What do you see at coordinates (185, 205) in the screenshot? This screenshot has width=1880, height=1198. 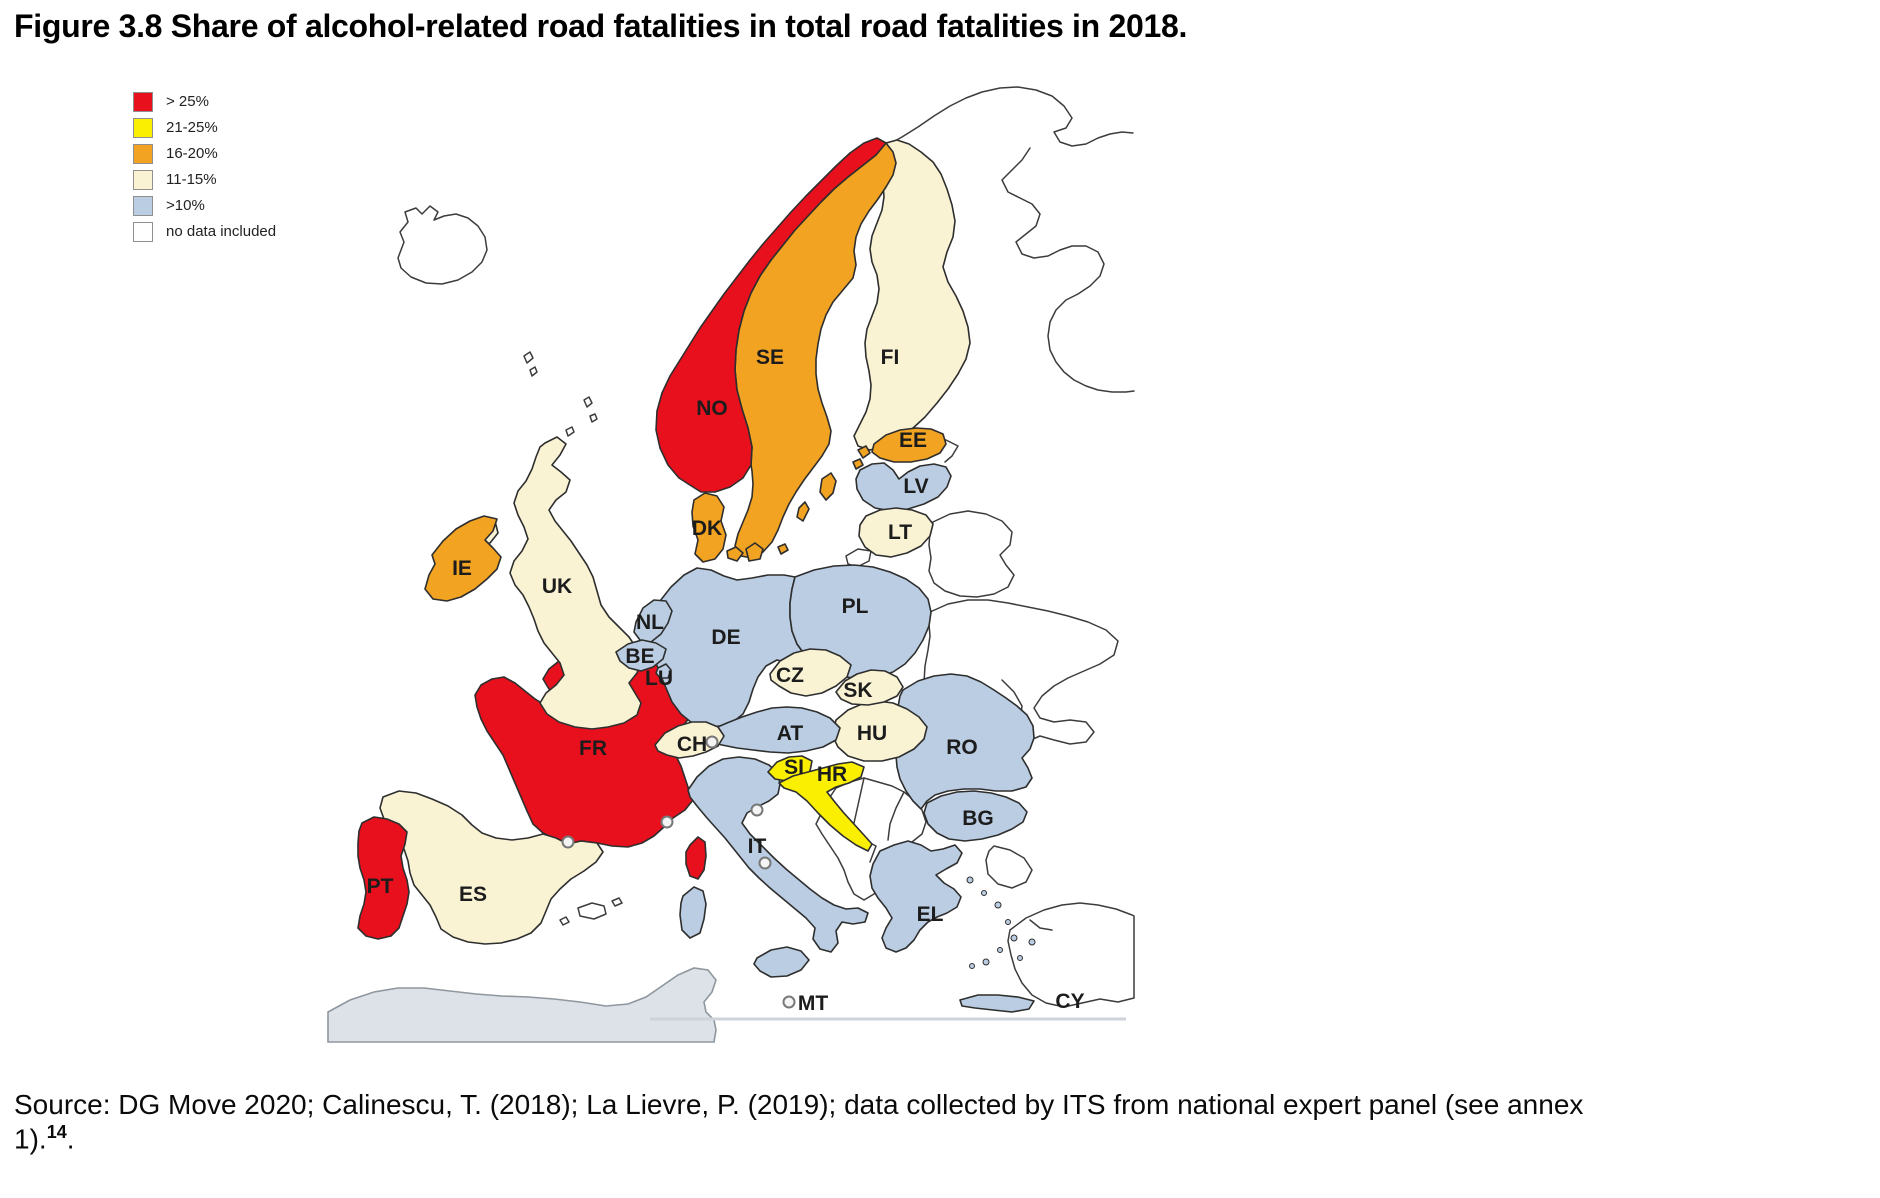 I see `legend-label-b_lt10: >10%` at bounding box center [185, 205].